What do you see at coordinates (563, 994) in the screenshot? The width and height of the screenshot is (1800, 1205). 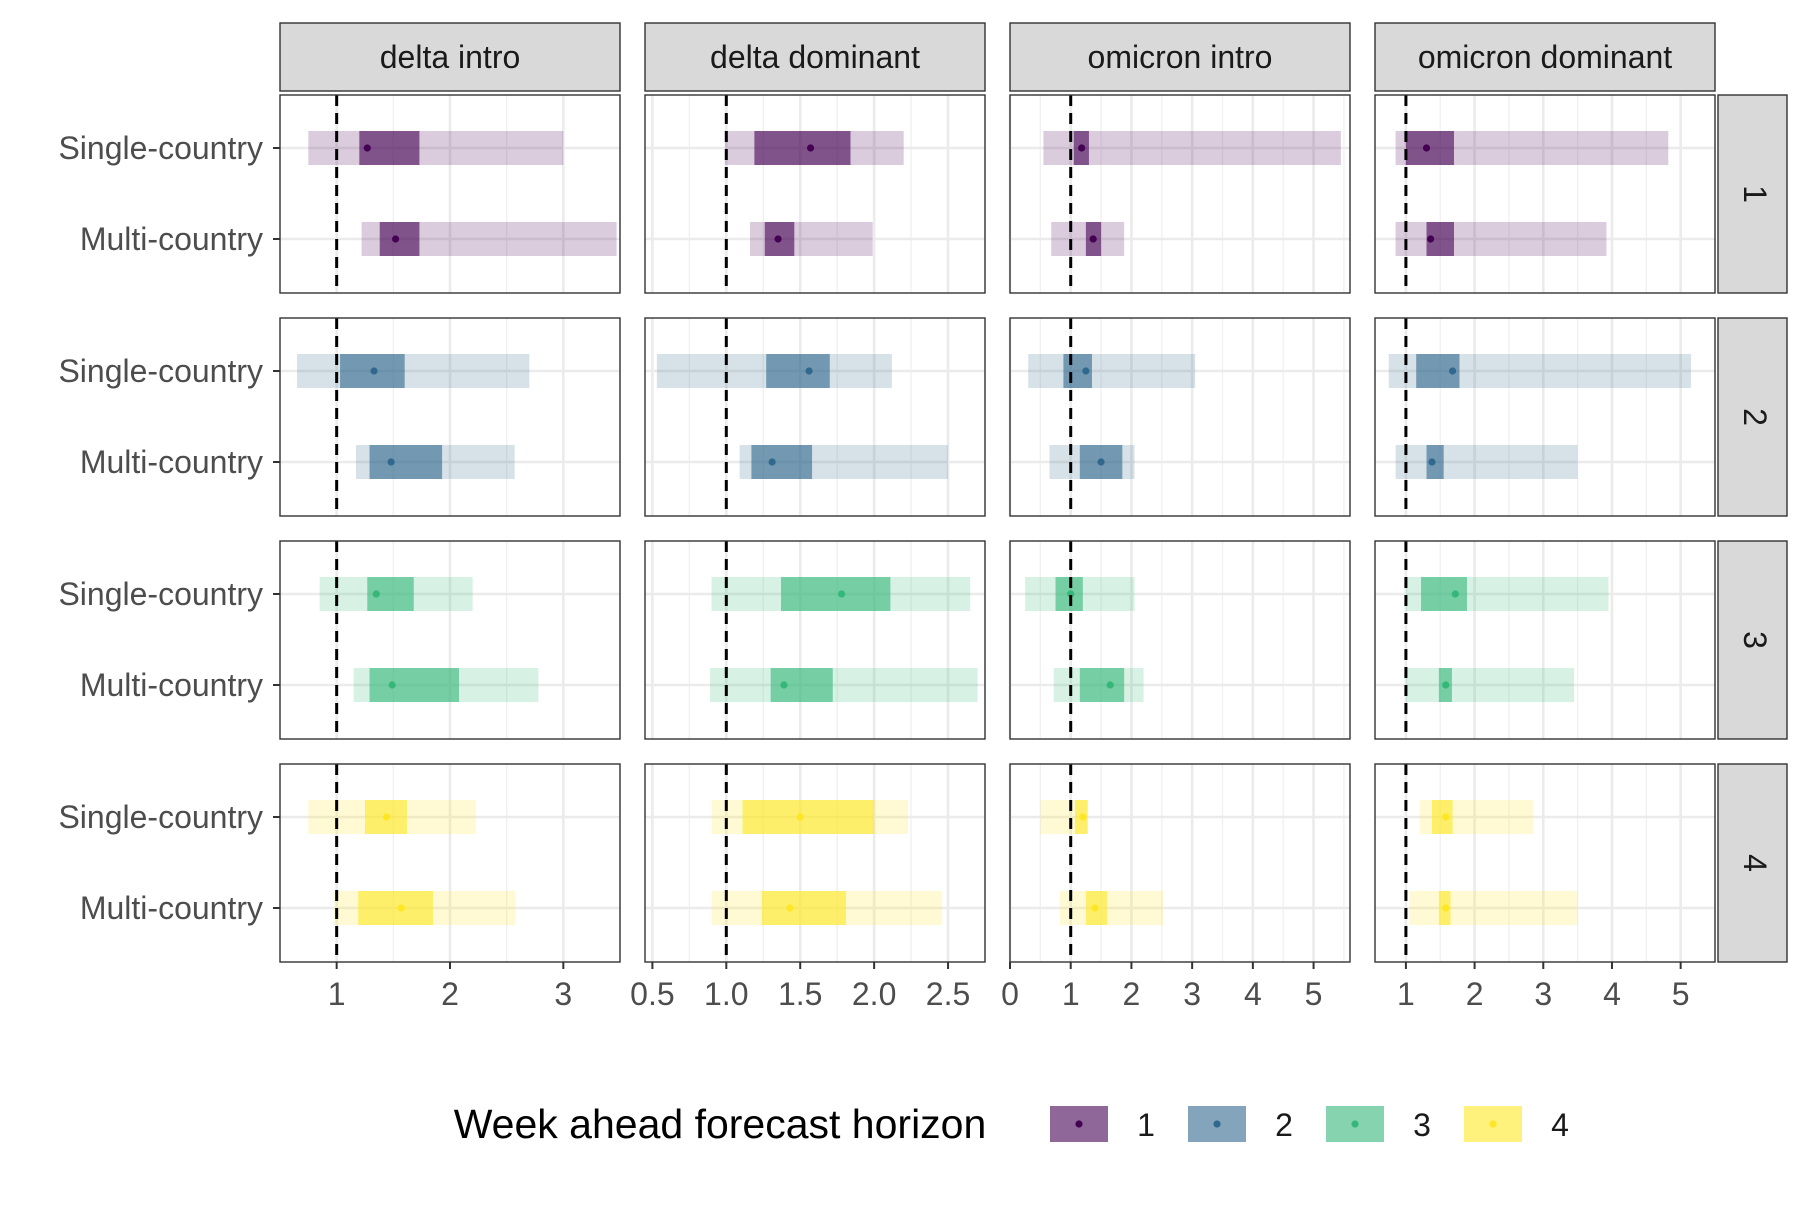 I see `x-tick-label: 3` at bounding box center [563, 994].